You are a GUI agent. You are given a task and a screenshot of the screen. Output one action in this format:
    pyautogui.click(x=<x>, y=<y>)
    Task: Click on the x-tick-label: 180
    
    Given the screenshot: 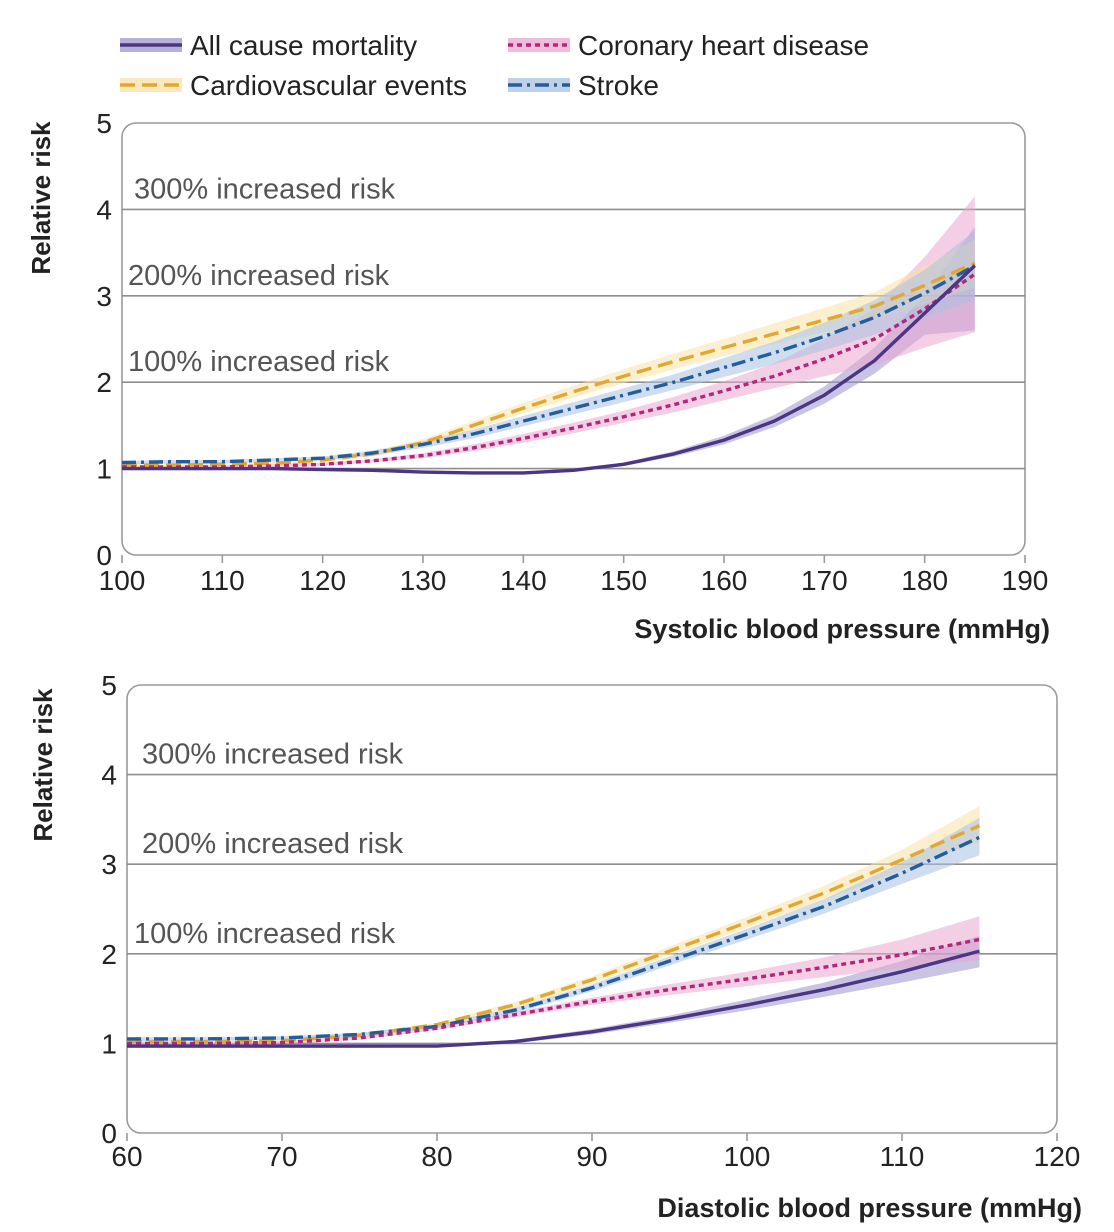 What is the action you would take?
    pyautogui.click(x=924, y=580)
    